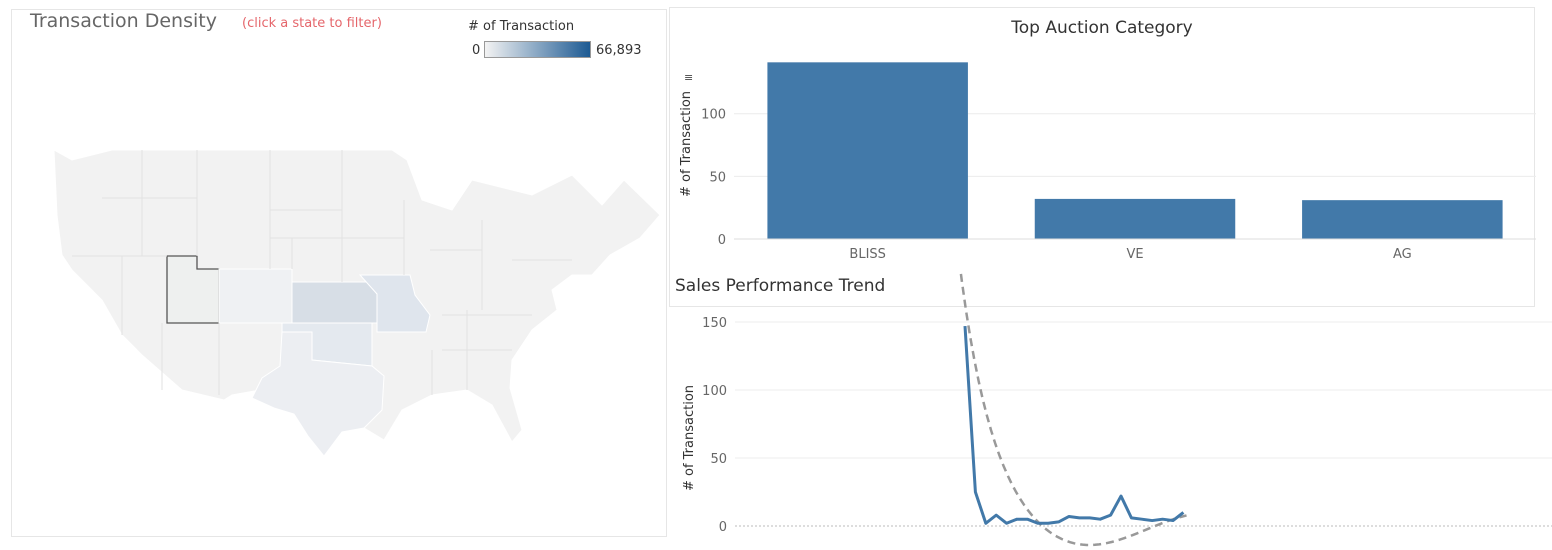 The image size is (1552, 550). Describe the element at coordinates (714, 323) in the screenshot. I see `line-y-tick-label: 150` at that location.